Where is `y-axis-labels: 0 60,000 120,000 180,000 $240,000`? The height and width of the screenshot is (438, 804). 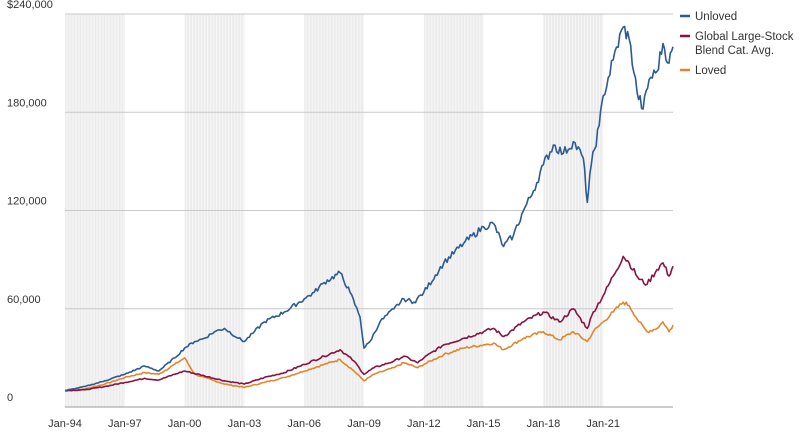
y-axis-labels: 0 60,000 120,000 180,000 $240,000 is located at coordinates (30, 202).